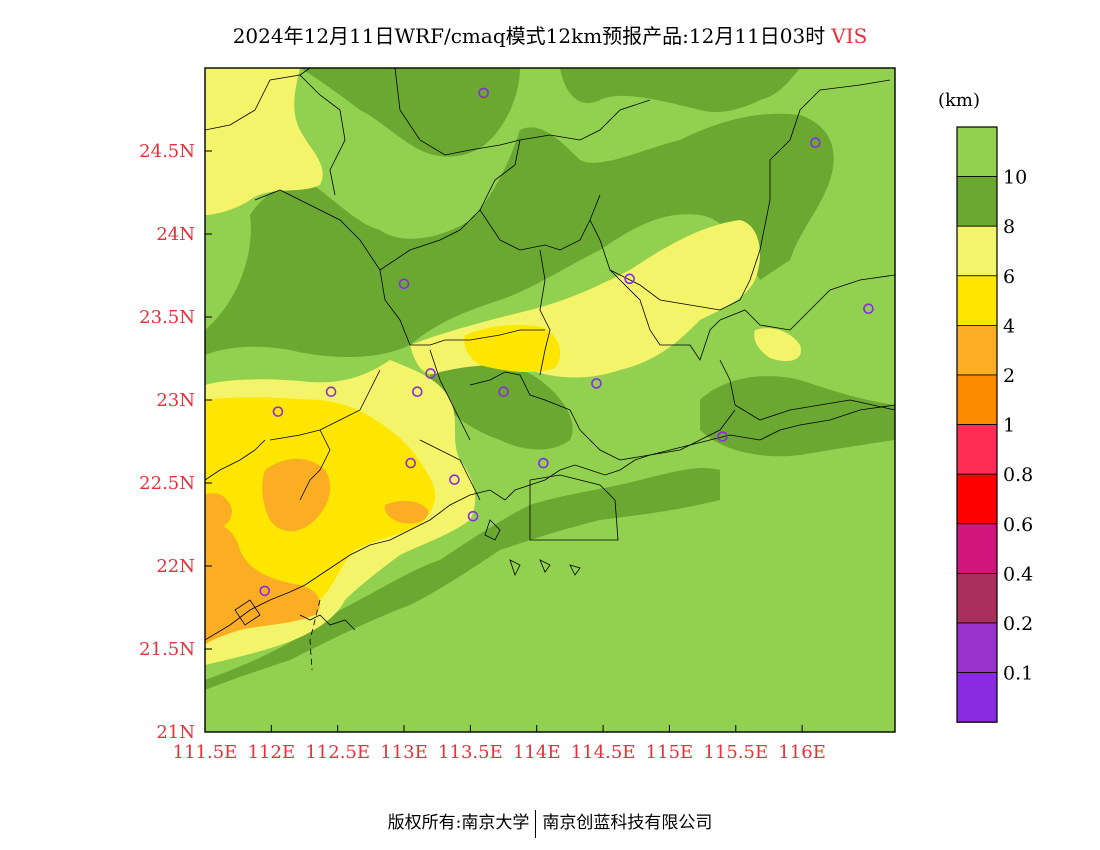  Describe the element at coordinates (1009, 376) in the screenshot. I see `colorbar-label: 2` at that location.